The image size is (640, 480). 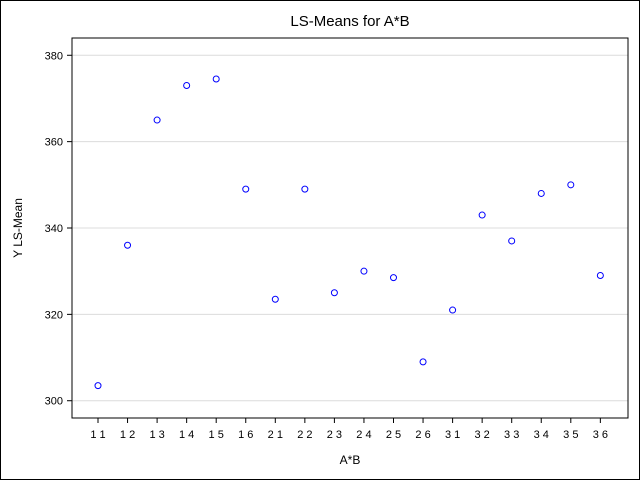 I want to click on y-tick-label: 380, so click(x=54, y=56).